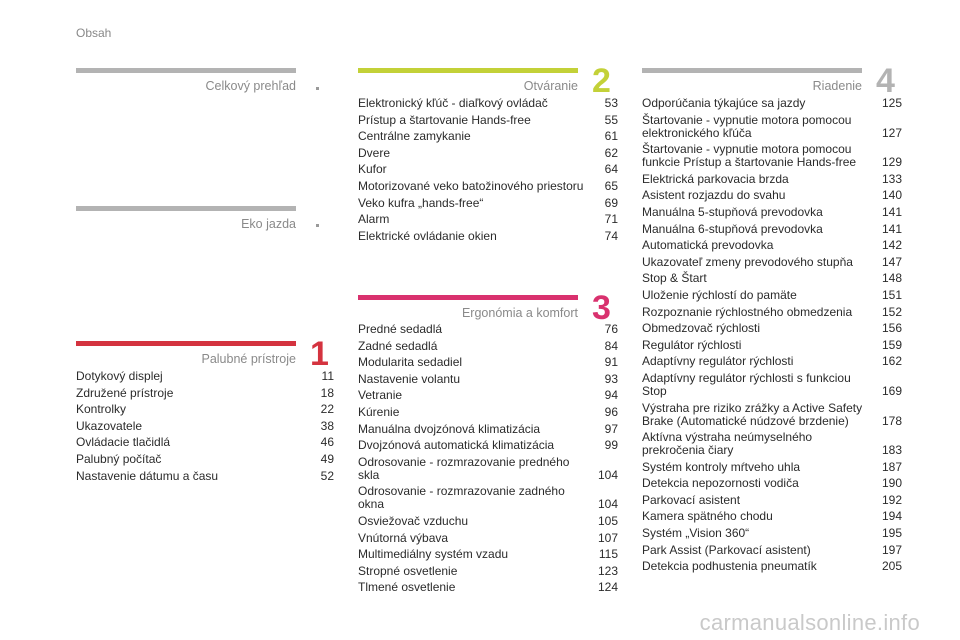  What do you see at coordinates (772, 516) in the screenshot?
I see `toc-entry: Kamera spätného chodu 194` at bounding box center [772, 516].